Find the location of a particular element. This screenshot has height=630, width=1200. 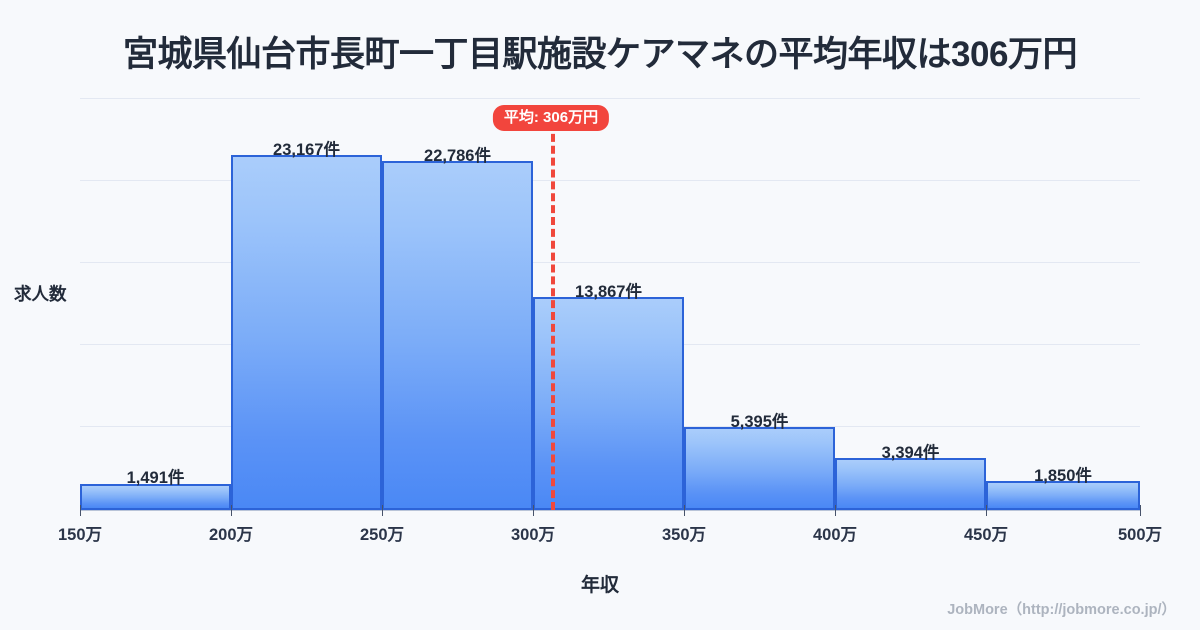

bar-value-label: 3,394件 is located at coordinates (910, 453).